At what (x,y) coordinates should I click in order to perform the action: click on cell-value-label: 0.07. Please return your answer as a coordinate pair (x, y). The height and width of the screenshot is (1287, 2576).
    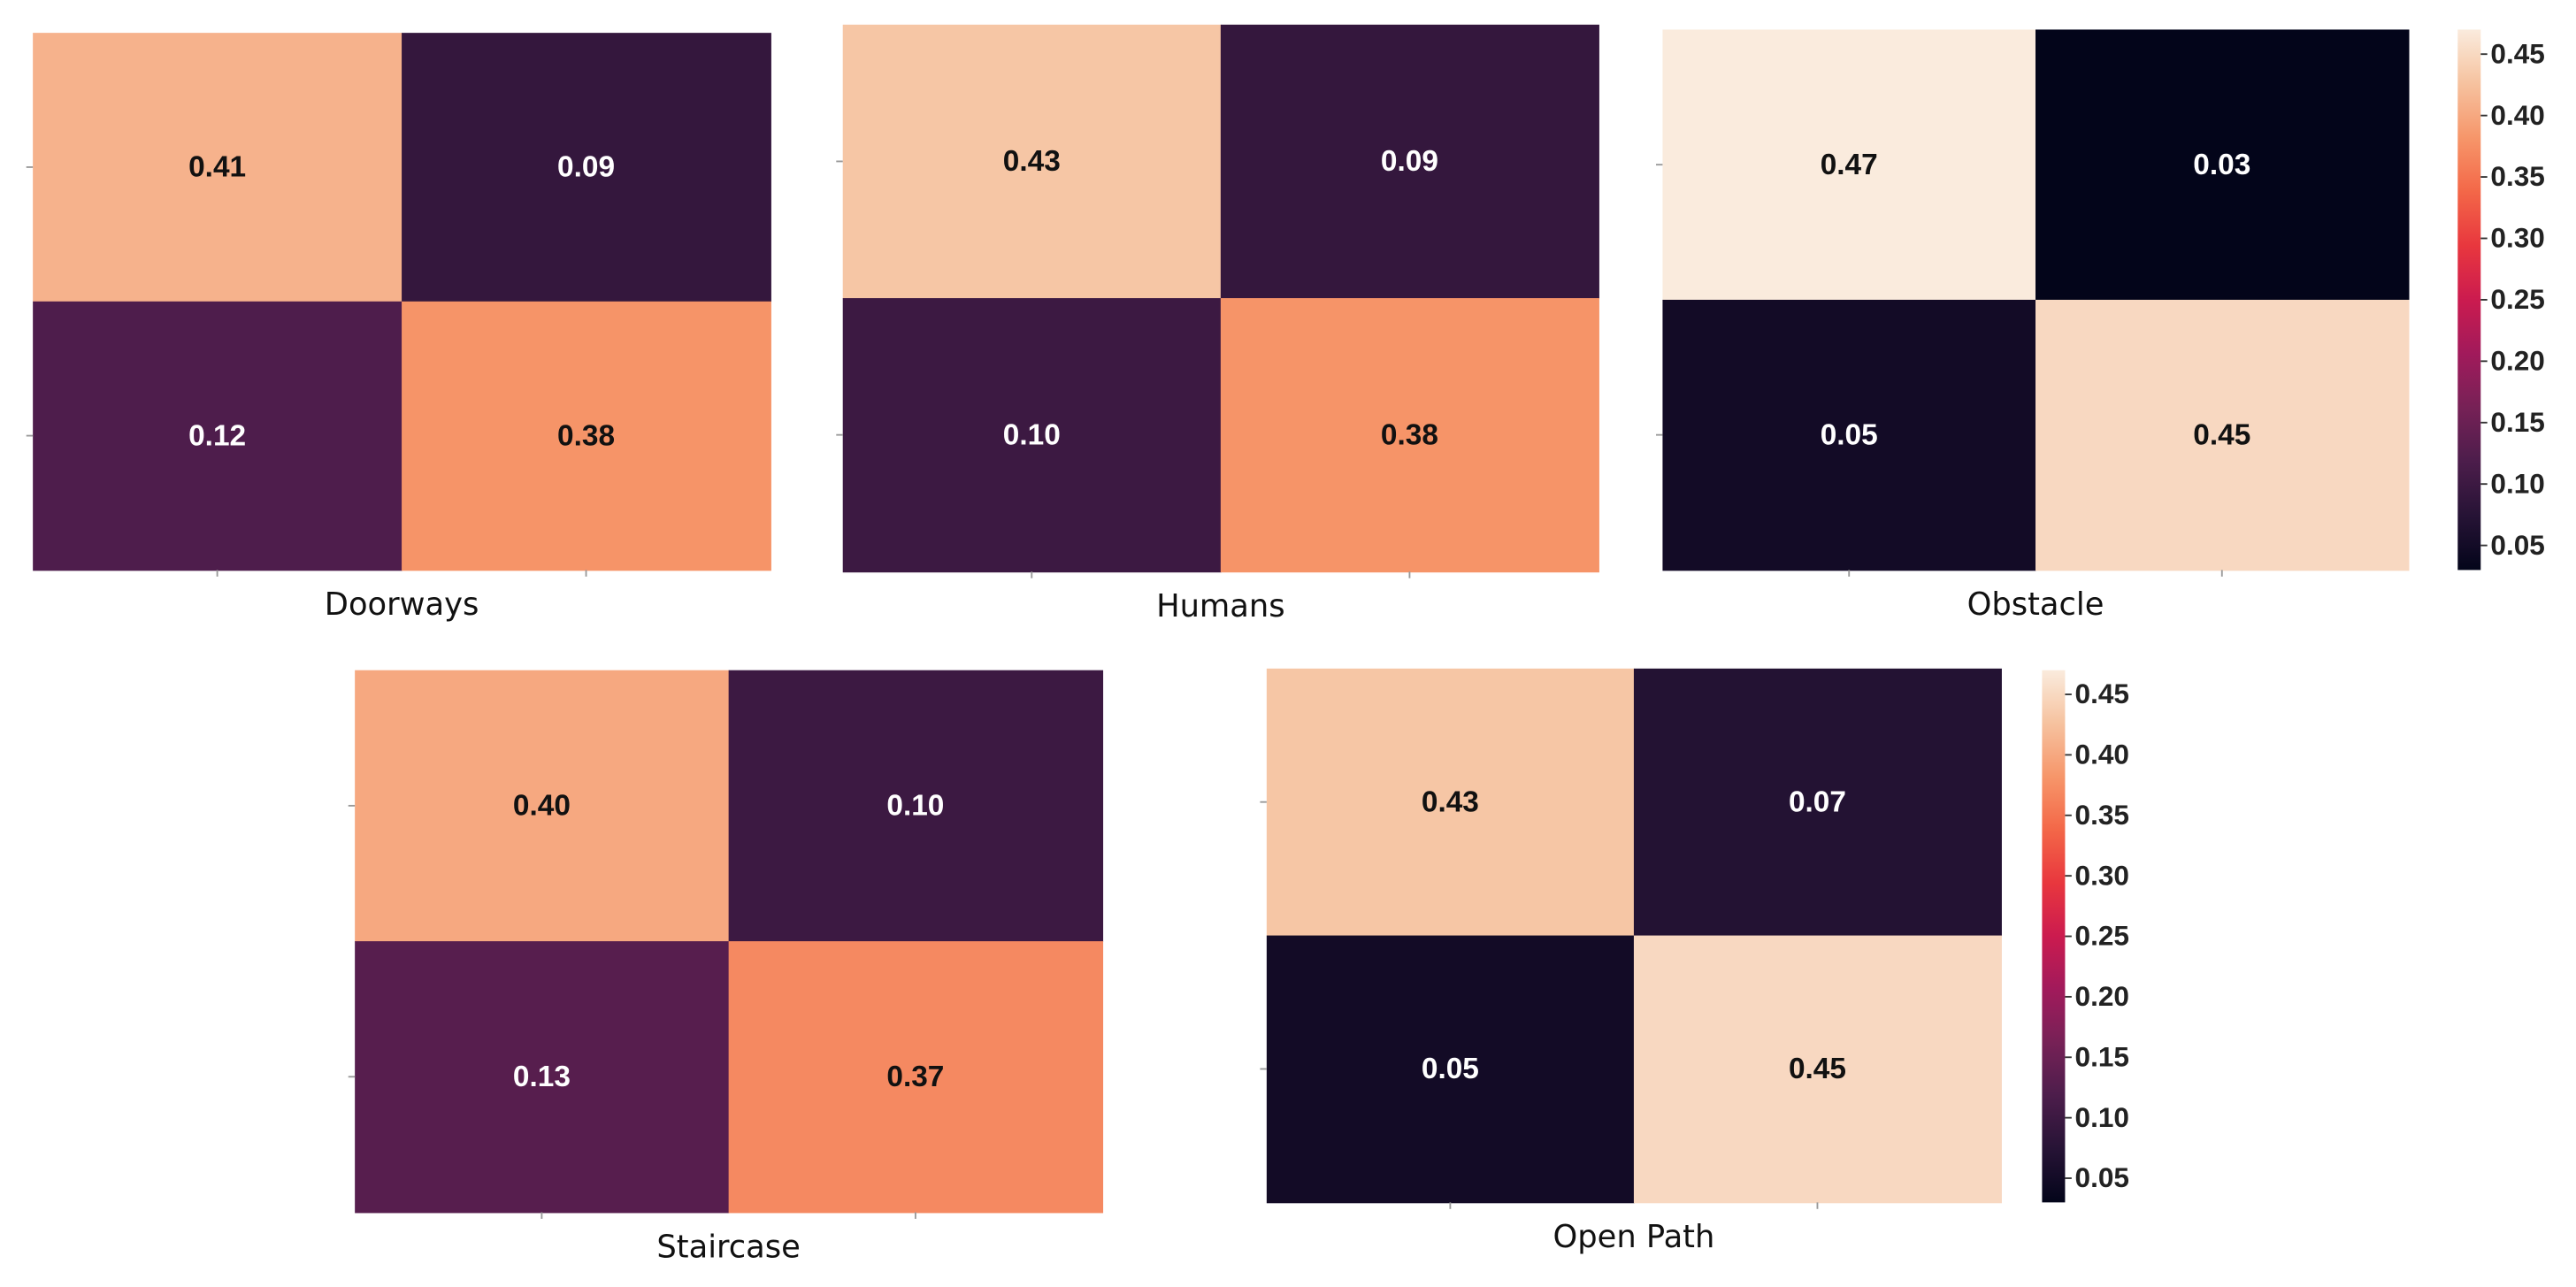
    Looking at the image, I should click on (1817, 801).